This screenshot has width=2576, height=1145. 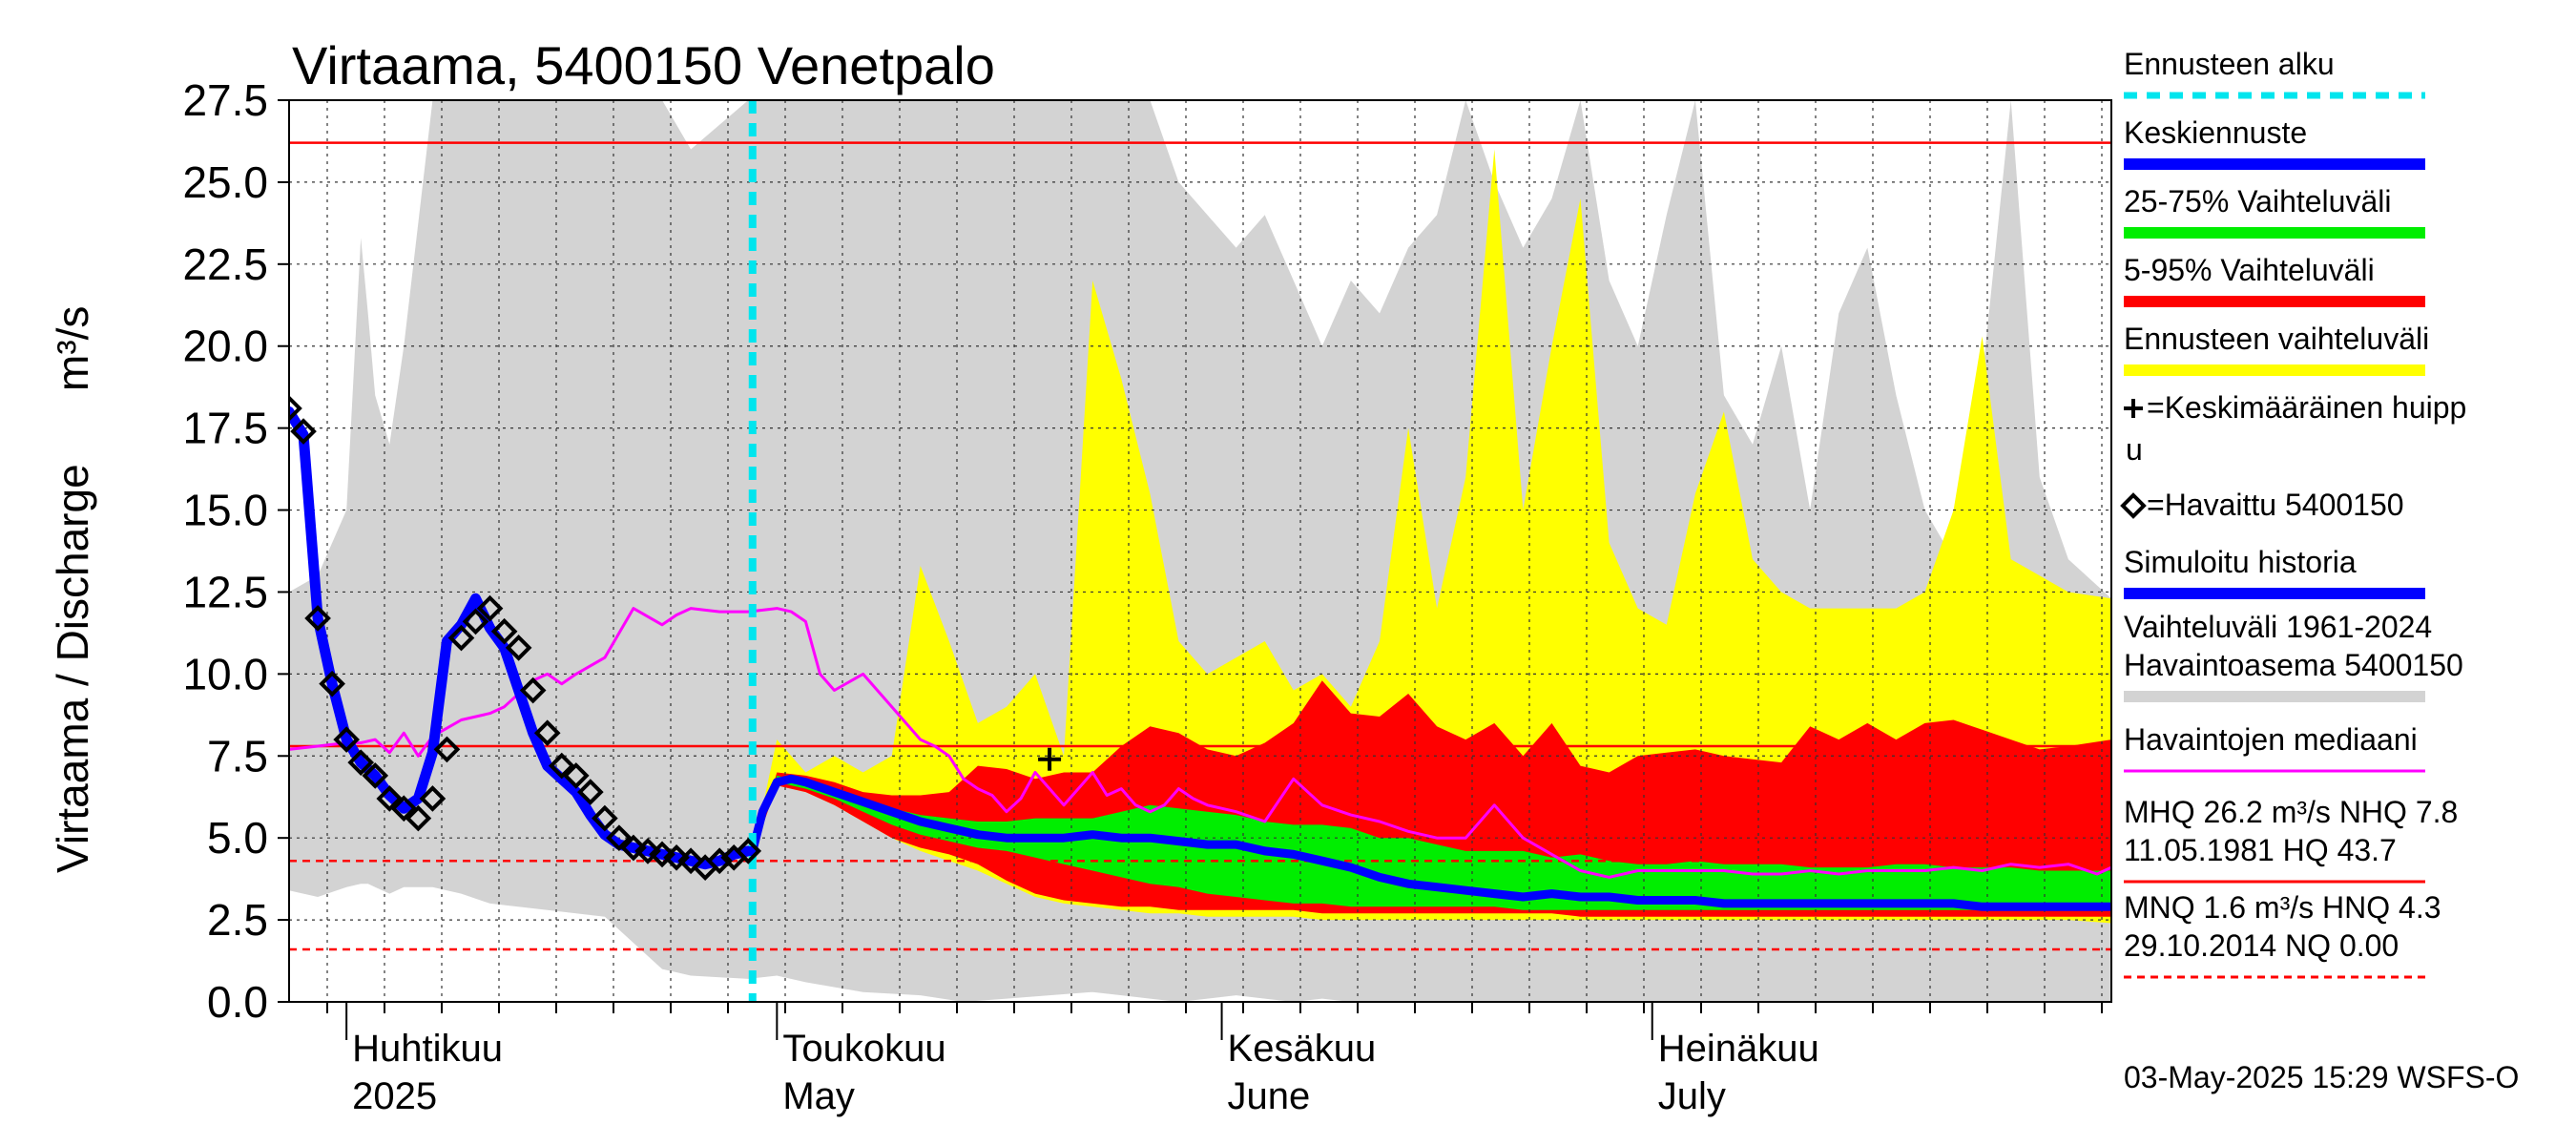 What do you see at coordinates (2229, 64) in the screenshot?
I see `legend-label: Ennusteen alku` at bounding box center [2229, 64].